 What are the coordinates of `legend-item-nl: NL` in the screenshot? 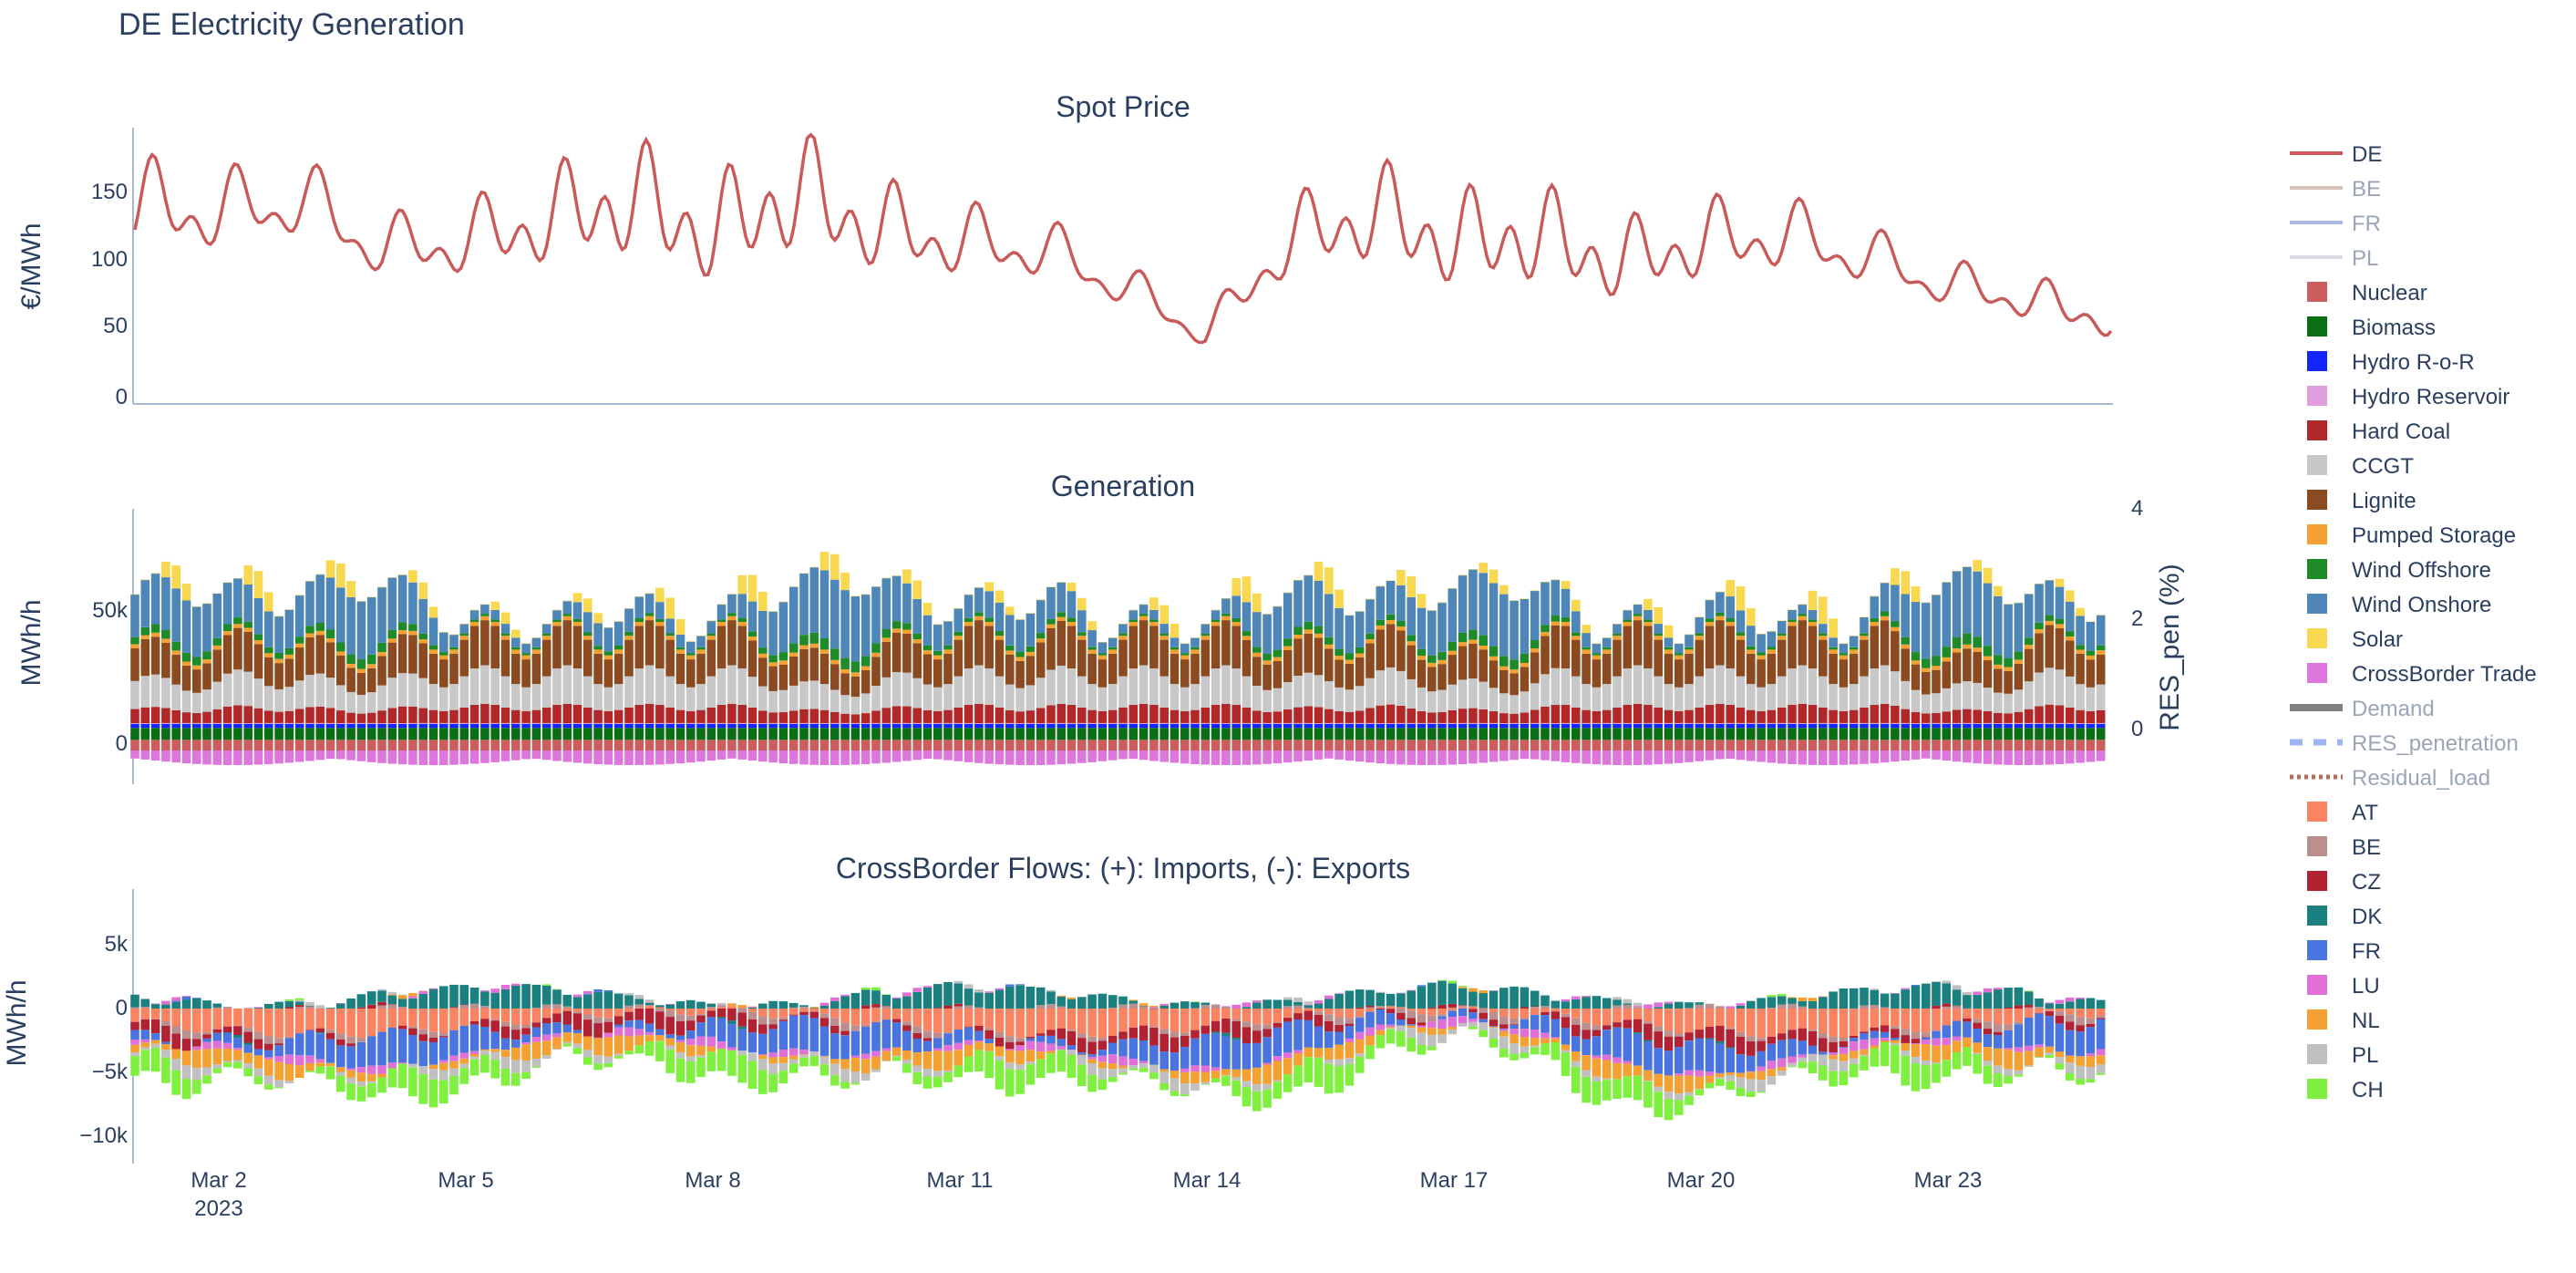 It's located at (2343, 1021).